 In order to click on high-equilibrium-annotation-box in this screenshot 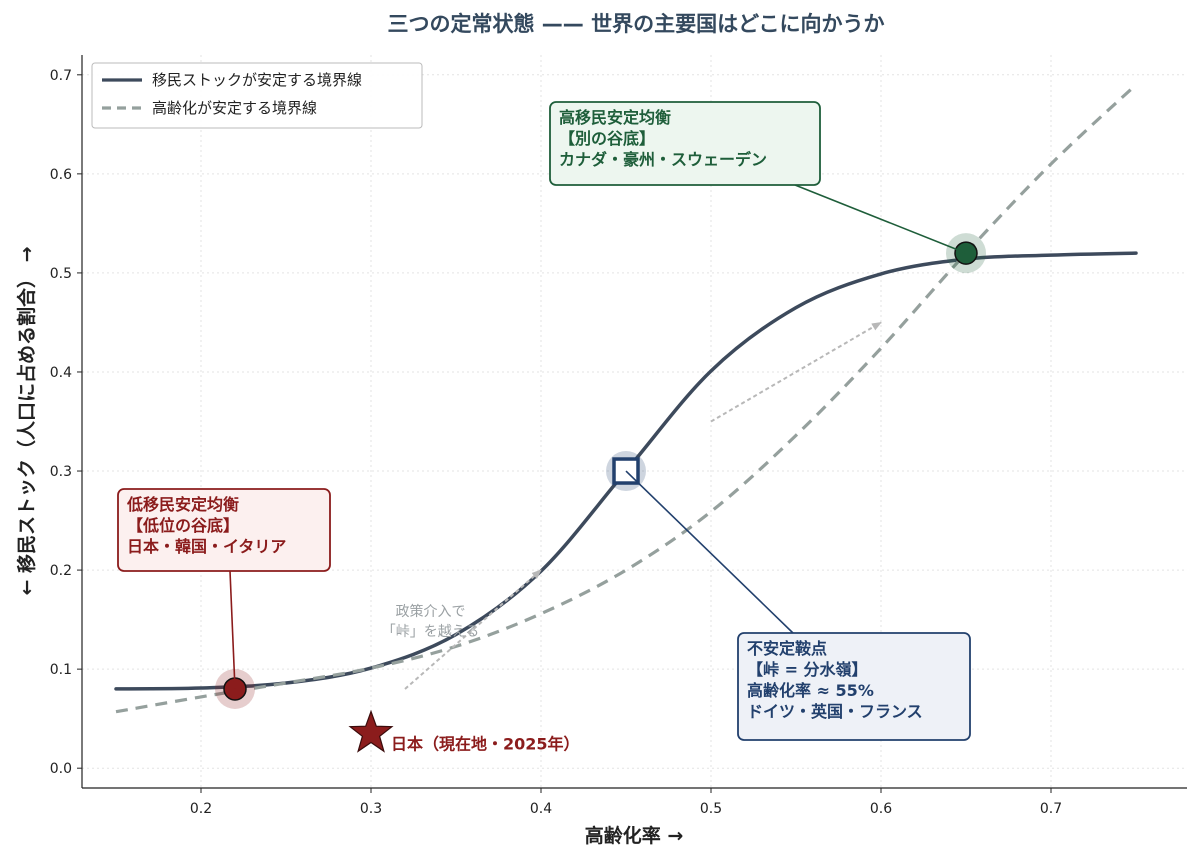, I will do `click(685, 143)`.